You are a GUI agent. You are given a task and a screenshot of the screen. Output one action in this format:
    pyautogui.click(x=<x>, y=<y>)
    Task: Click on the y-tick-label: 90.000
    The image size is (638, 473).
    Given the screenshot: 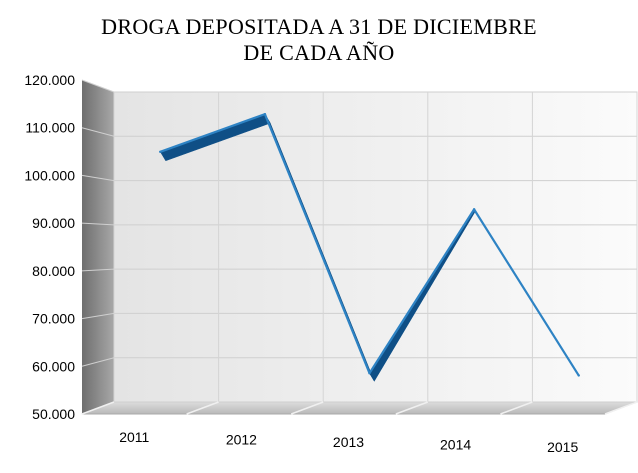 What is the action you would take?
    pyautogui.click(x=53, y=223)
    